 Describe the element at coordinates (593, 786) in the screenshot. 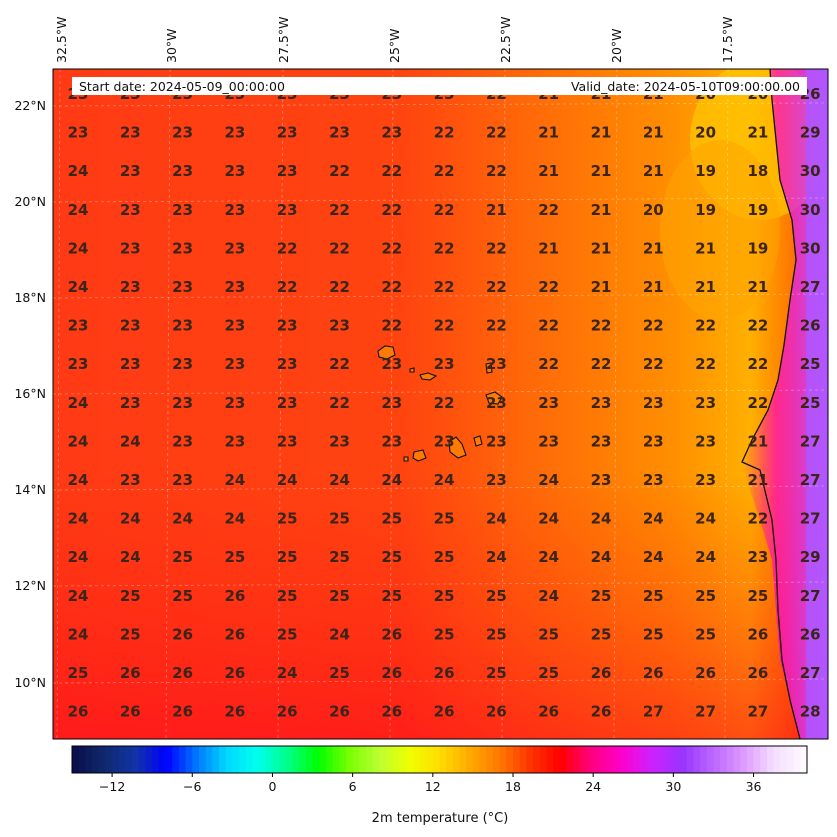

I see `colorbar-tick-label: 24` at that location.